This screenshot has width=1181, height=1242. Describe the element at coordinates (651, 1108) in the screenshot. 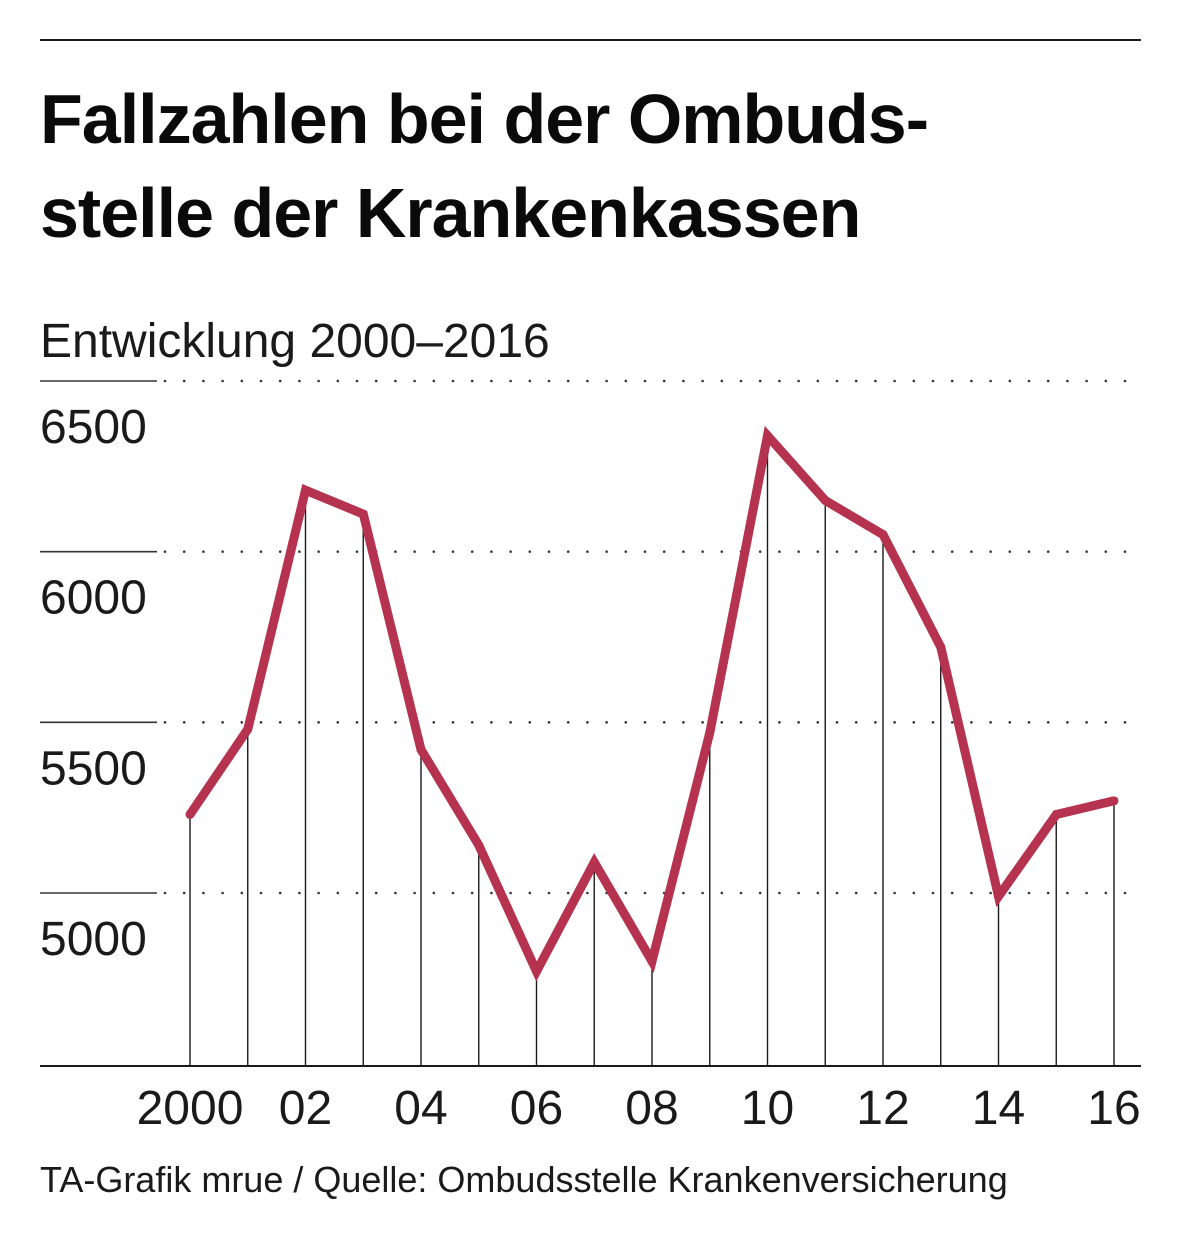

I see `x-tick-label-2008: 08` at that location.